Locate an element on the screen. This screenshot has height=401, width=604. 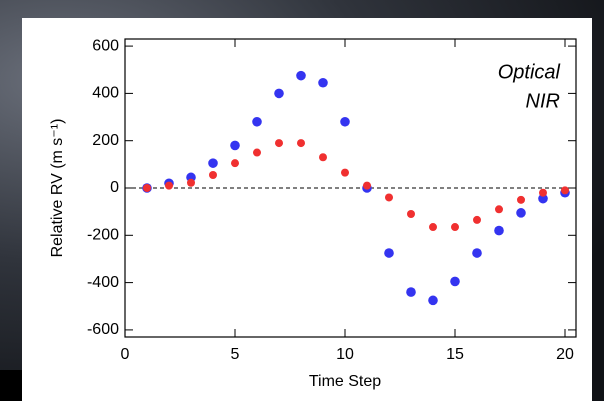
y-tick-label: 400 is located at coordinates (105, 93).